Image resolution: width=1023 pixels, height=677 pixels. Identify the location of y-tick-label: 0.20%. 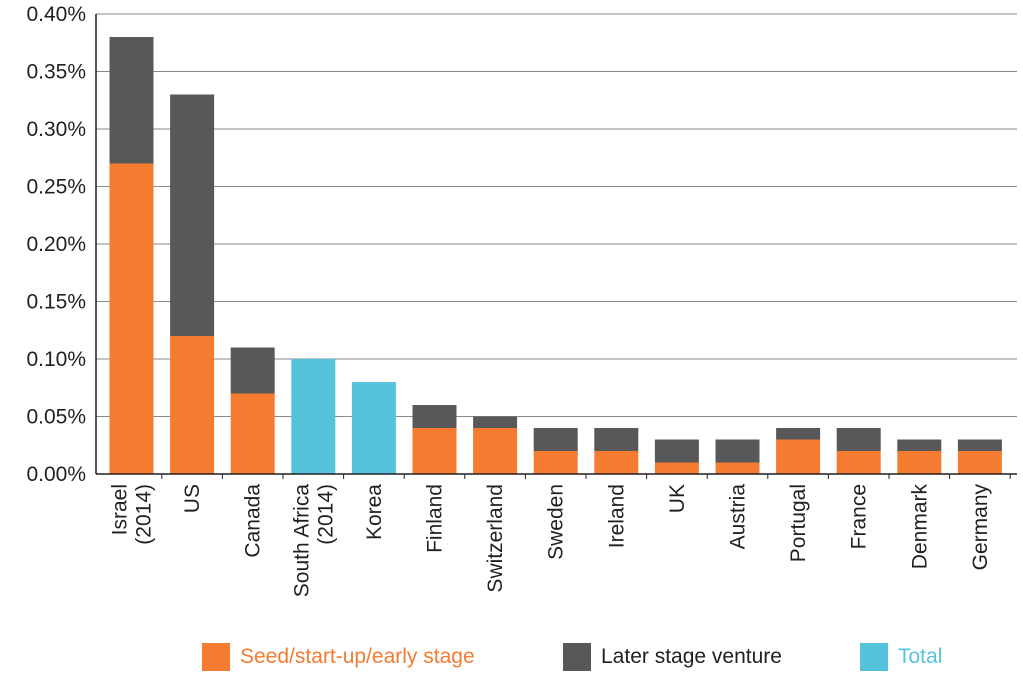
(56, 244).